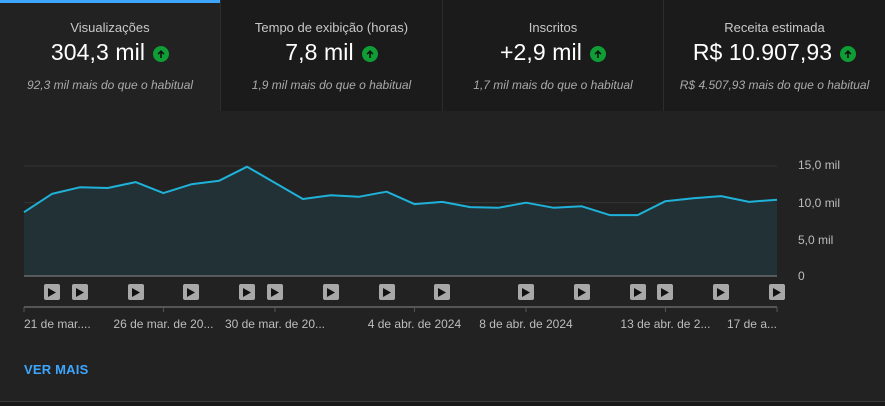  What do you see at coordinates (442, 403) in the screenshot?
I see `panel-bottom-border` at bounding box center [442, 403].